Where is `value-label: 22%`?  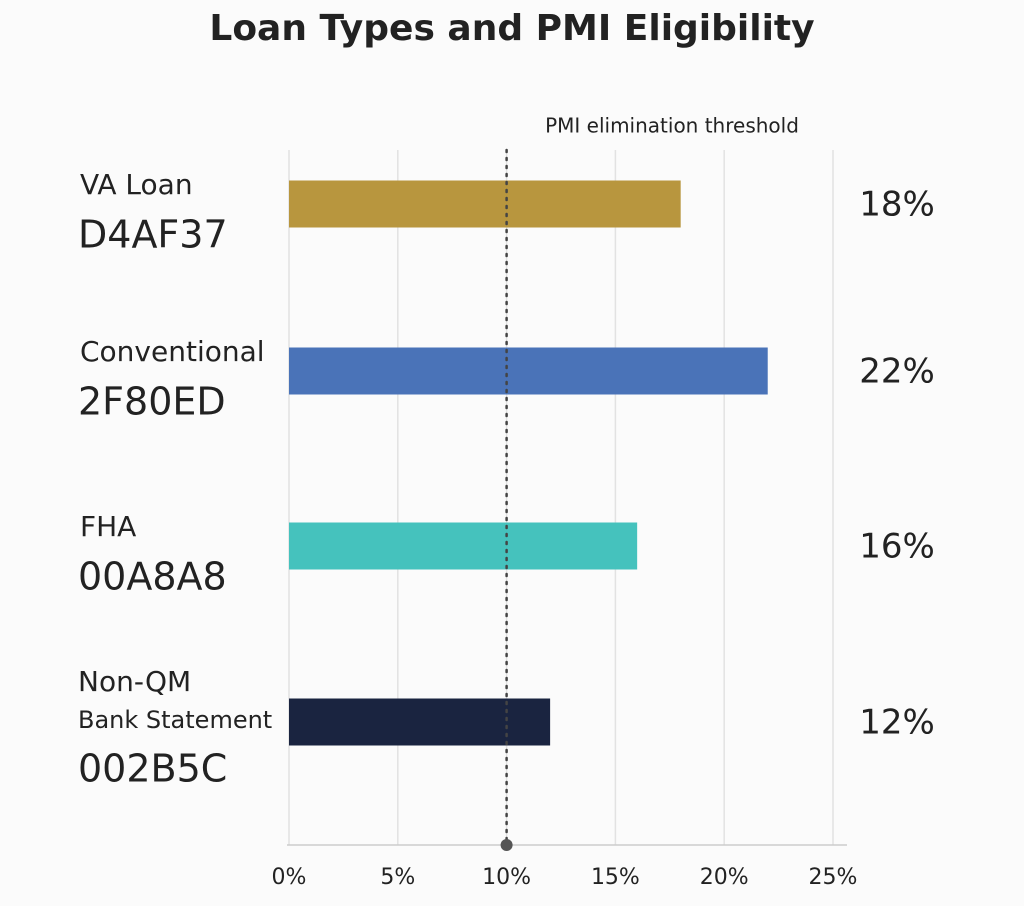
value-label: 22% is located at coordinates (897, 372).